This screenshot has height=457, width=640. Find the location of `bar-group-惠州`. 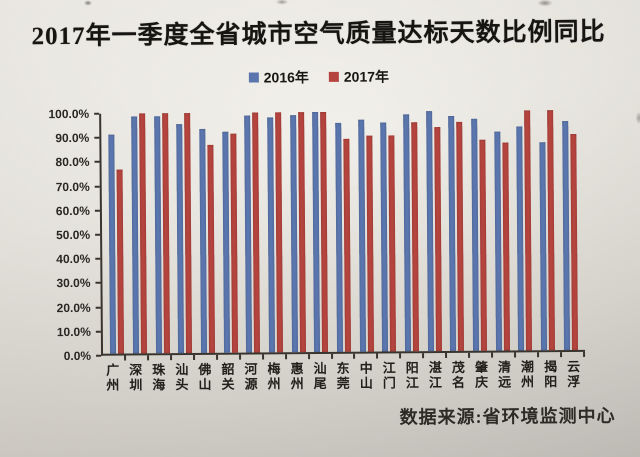

bar-group-惠州 is located at coordinates (298, 232).